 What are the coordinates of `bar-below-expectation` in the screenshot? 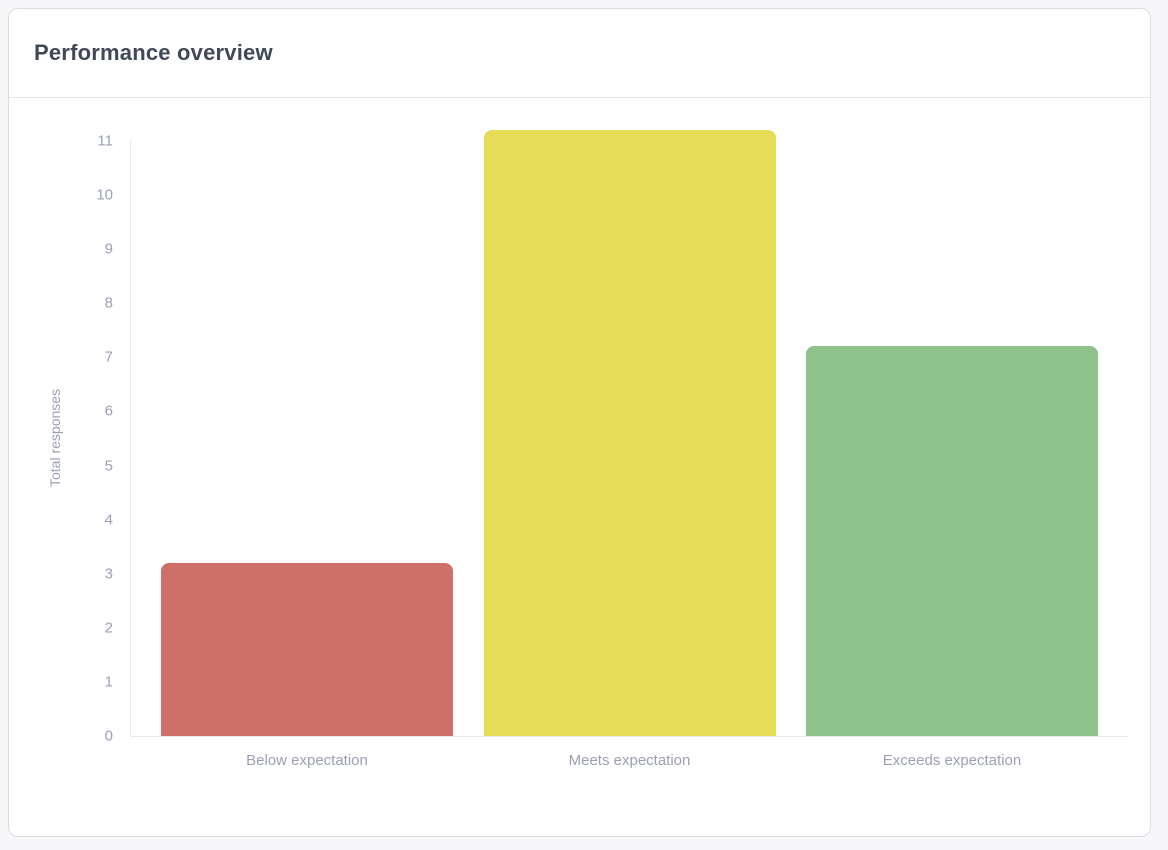 It's located at (307, 649).